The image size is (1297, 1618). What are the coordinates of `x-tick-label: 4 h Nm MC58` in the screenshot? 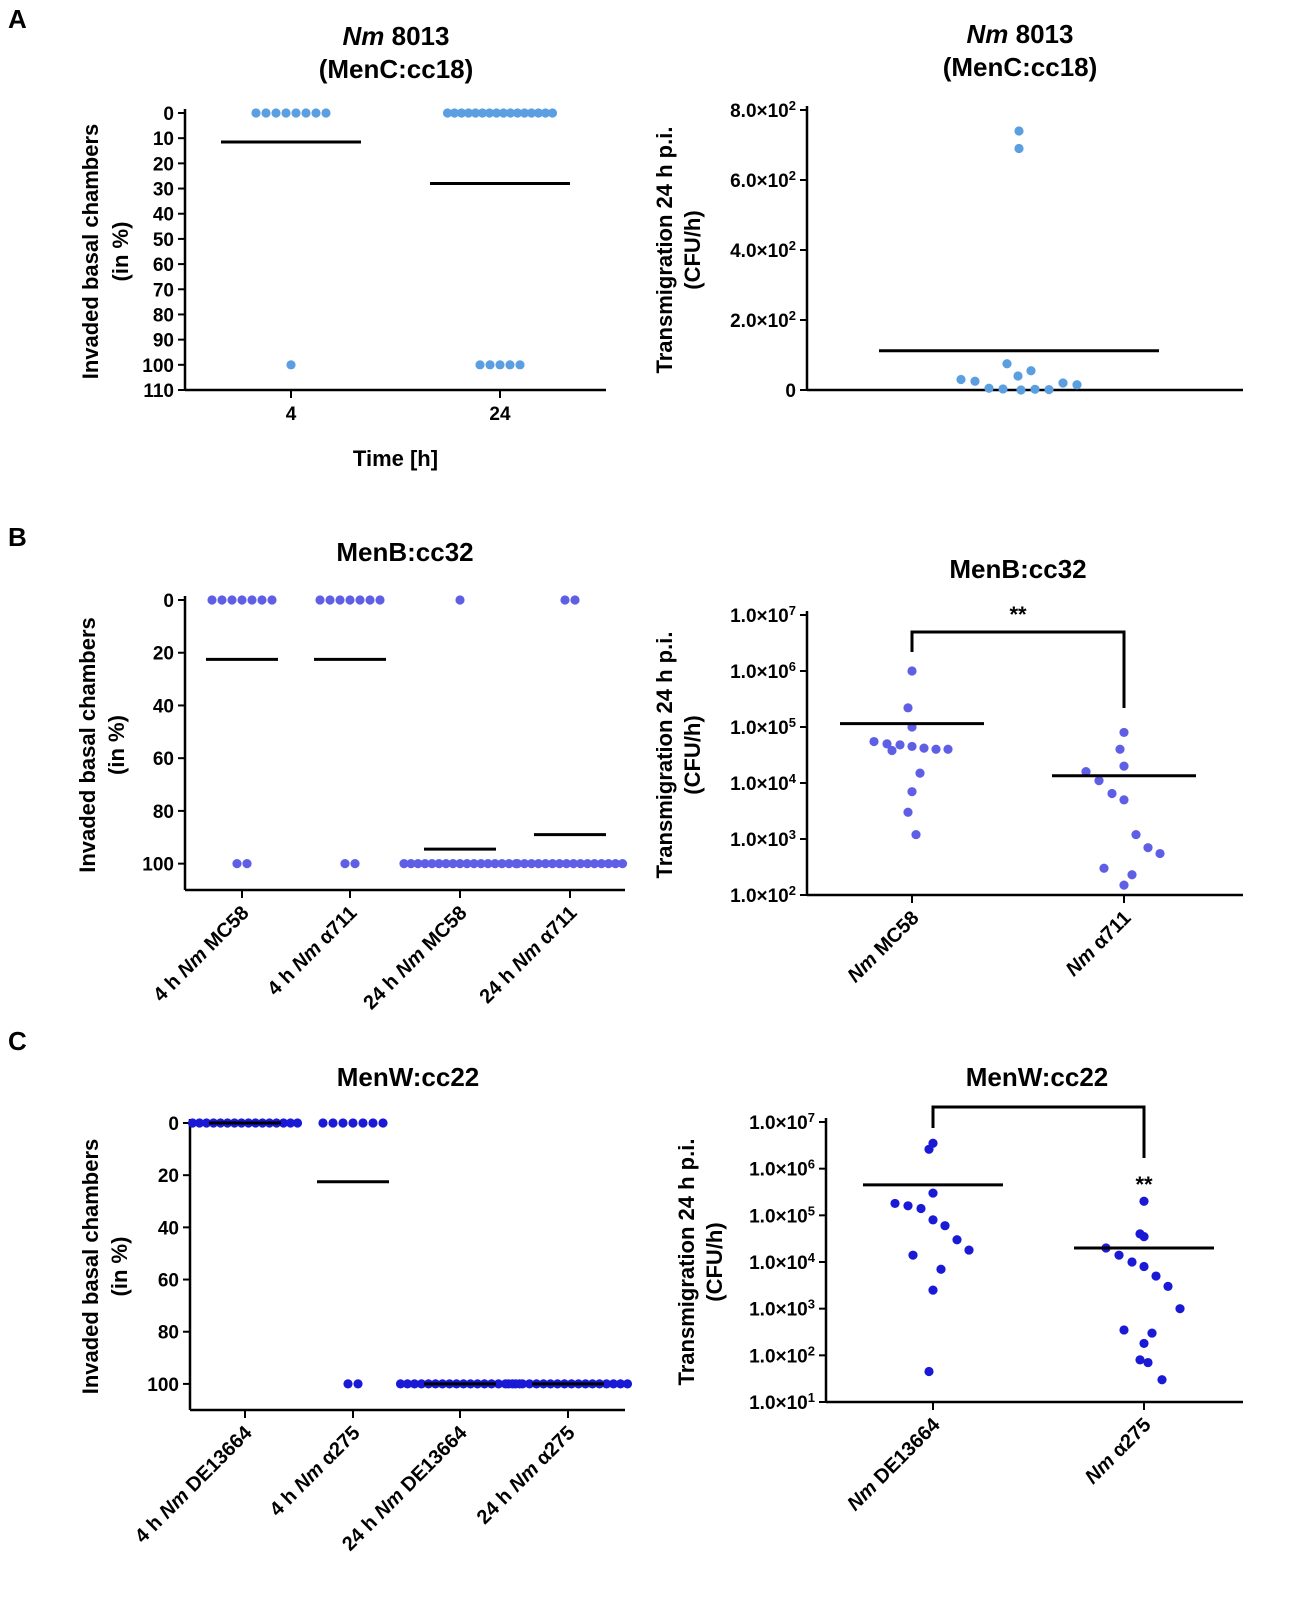 It's located at (201, 954).